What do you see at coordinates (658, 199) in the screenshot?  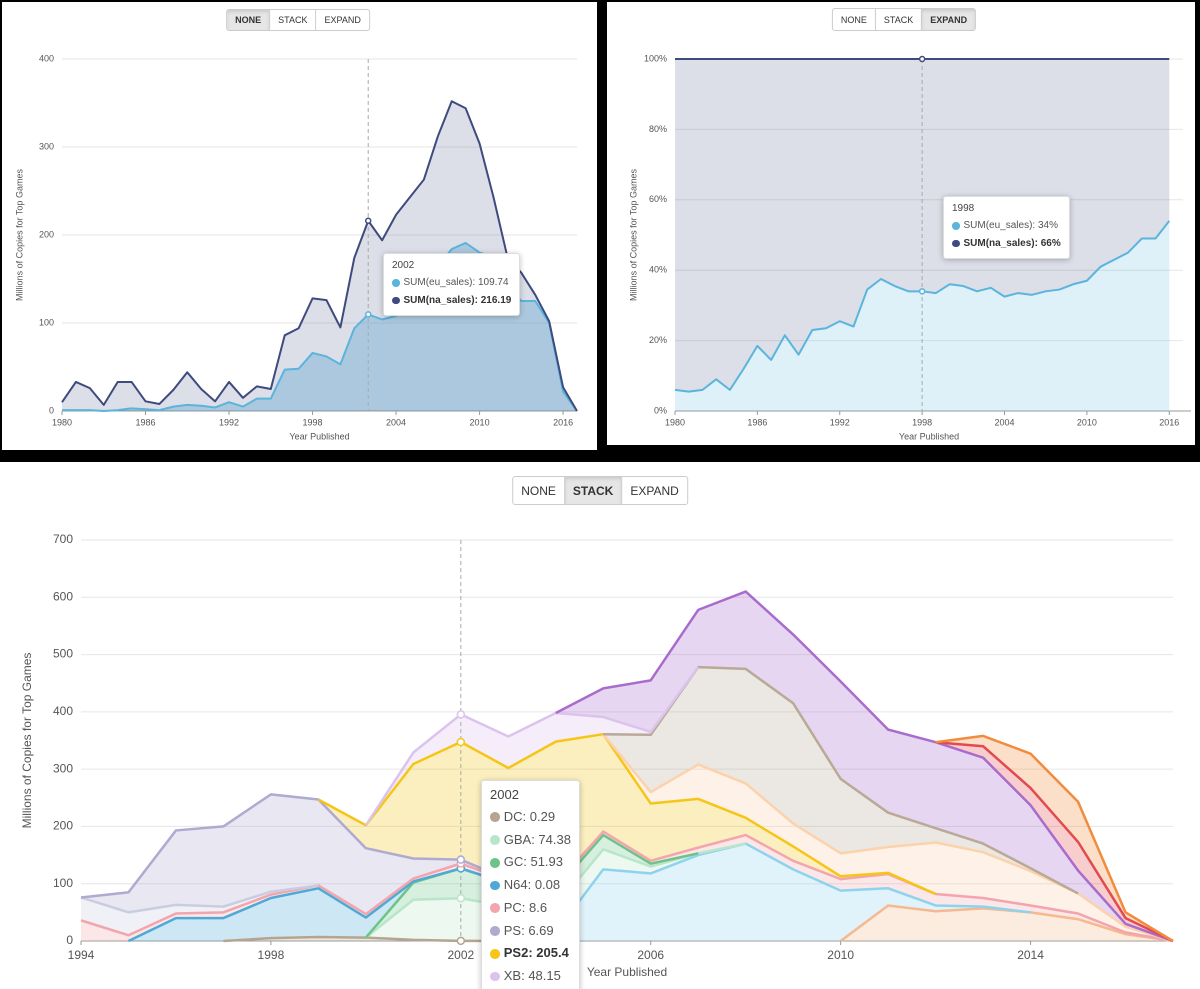 I see `y-tick-label: 60%` at bounding box center [658, 199].